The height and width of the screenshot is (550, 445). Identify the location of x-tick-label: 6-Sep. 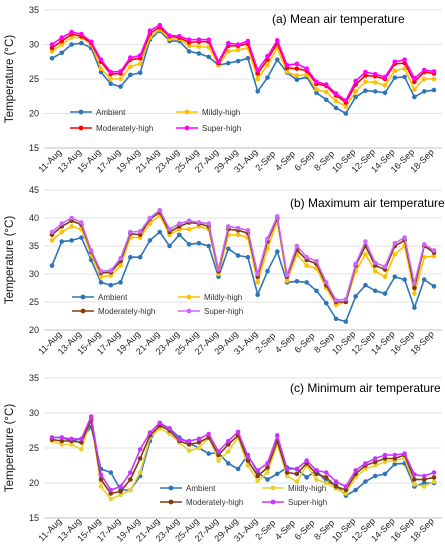
(305, 530).